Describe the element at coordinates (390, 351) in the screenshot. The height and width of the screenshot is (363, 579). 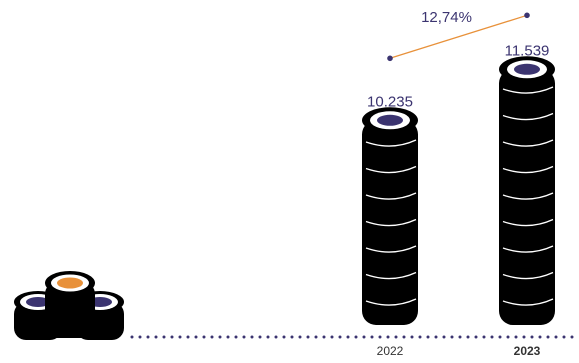
I see `x-tick-label: 2022` at that location.